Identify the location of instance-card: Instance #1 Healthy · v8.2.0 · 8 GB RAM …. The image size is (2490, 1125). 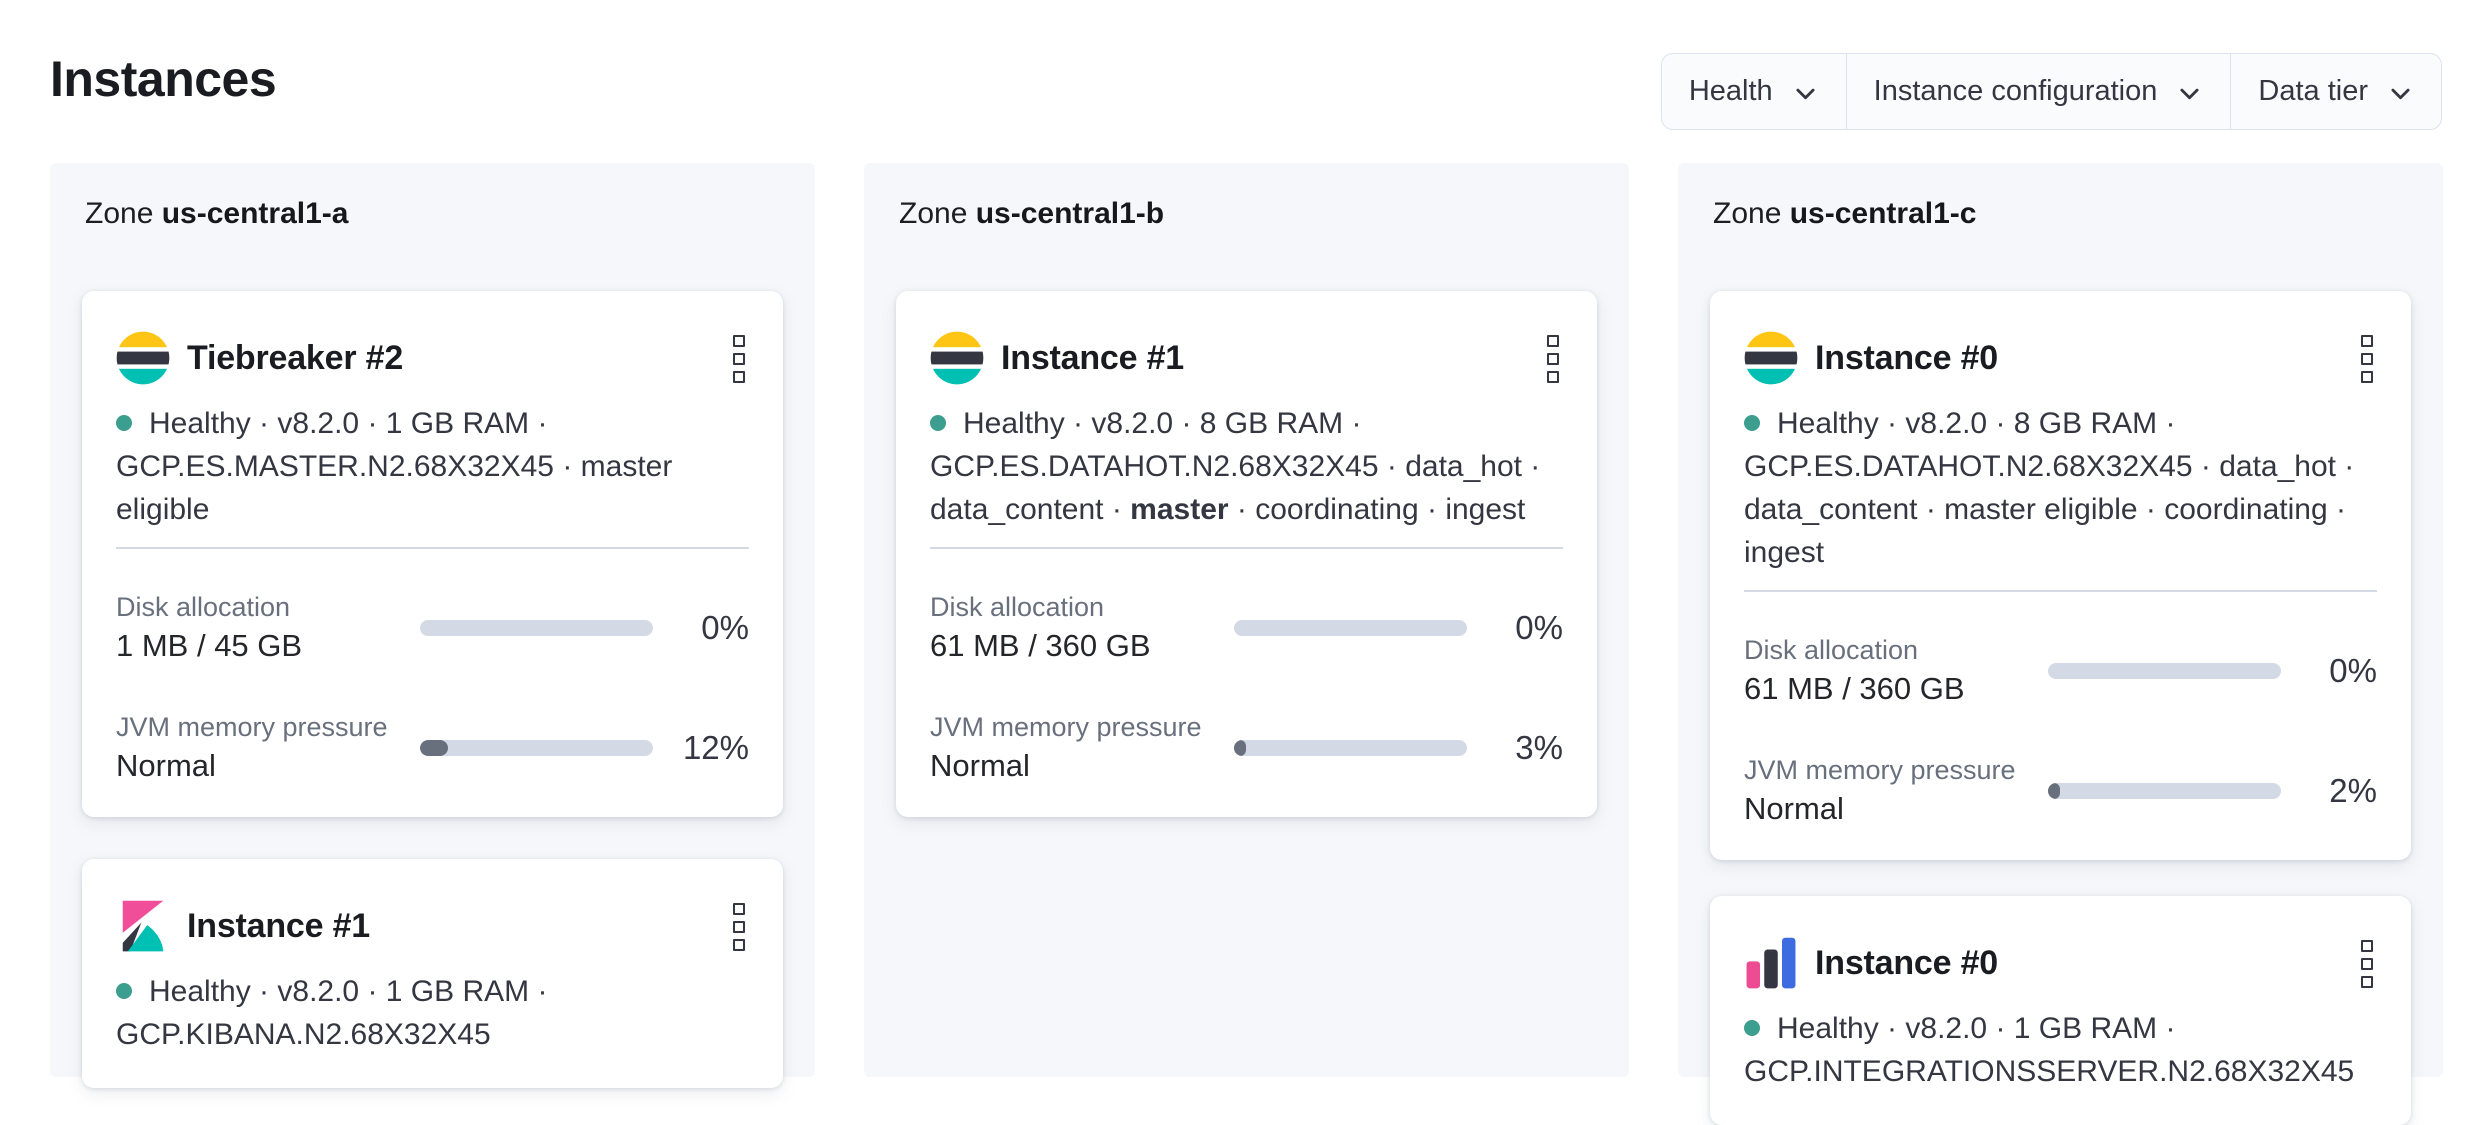
(1246, 554).